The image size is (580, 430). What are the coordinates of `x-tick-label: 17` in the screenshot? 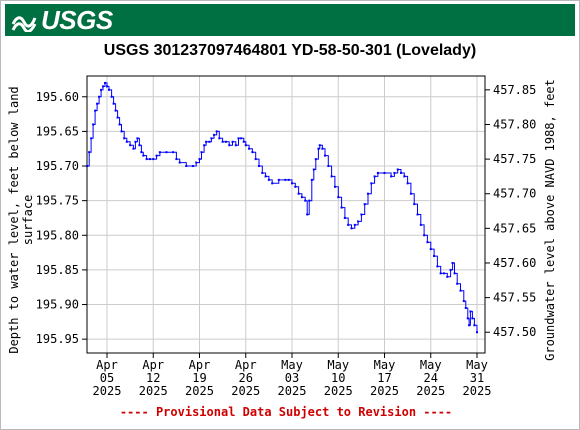 It's located at (384, 378).